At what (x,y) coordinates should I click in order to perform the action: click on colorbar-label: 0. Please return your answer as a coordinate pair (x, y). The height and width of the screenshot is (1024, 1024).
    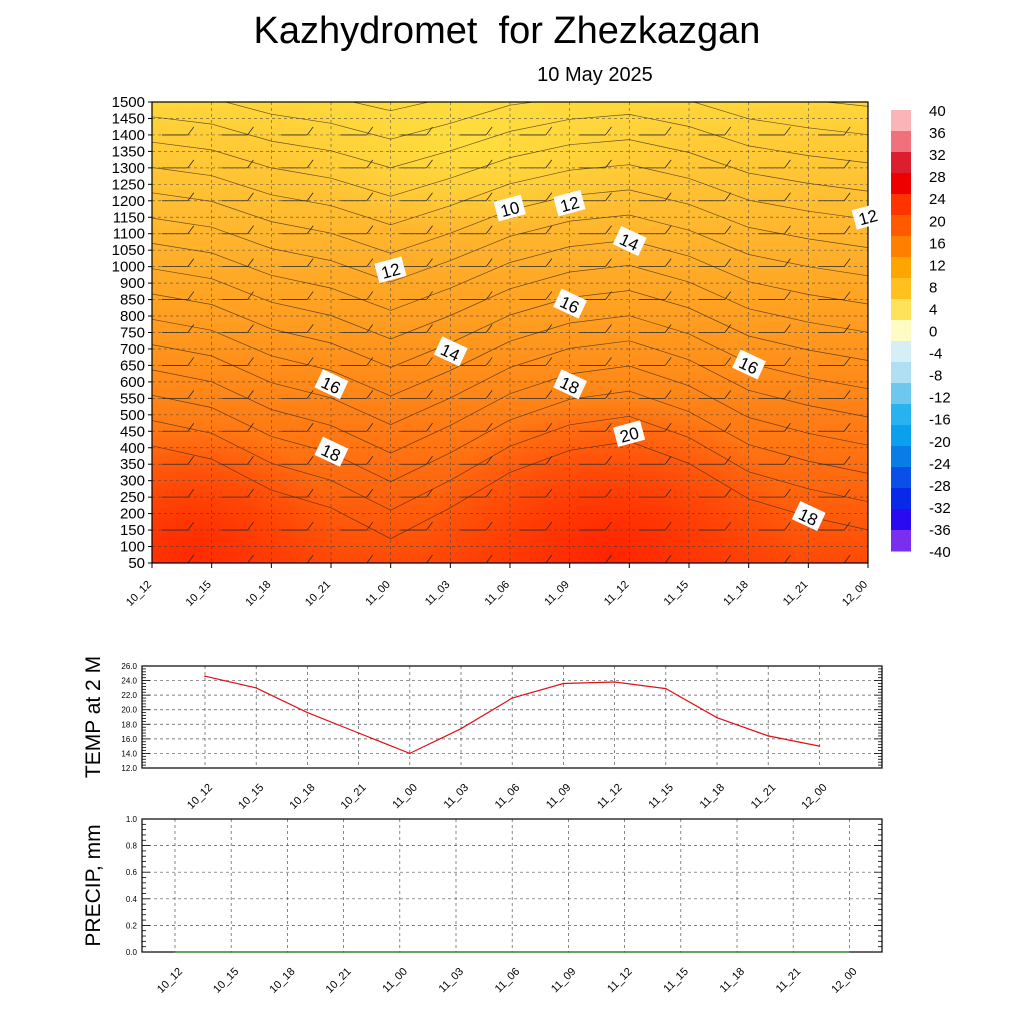
    Looking at the image, I should click on (933, 332).